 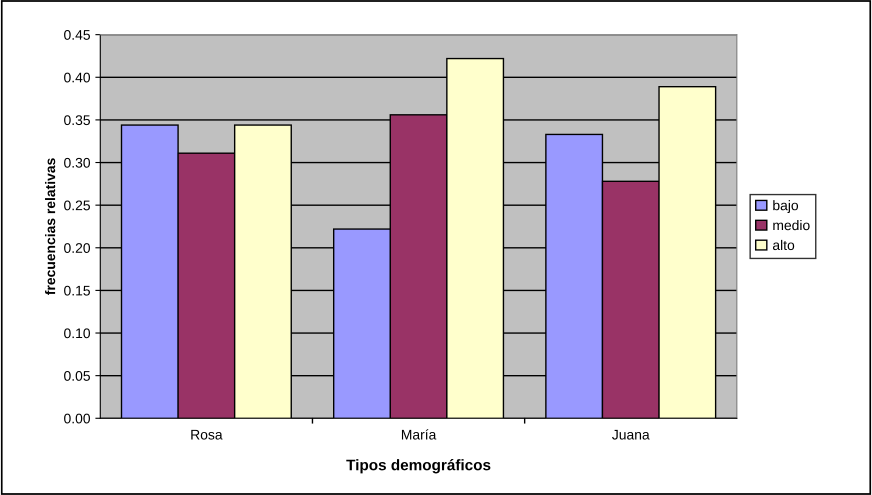 What do you see at coordinates (77, 375) in the screenshot?
I see `y-tick-label: 0.05` at bounding box center [77, 375].